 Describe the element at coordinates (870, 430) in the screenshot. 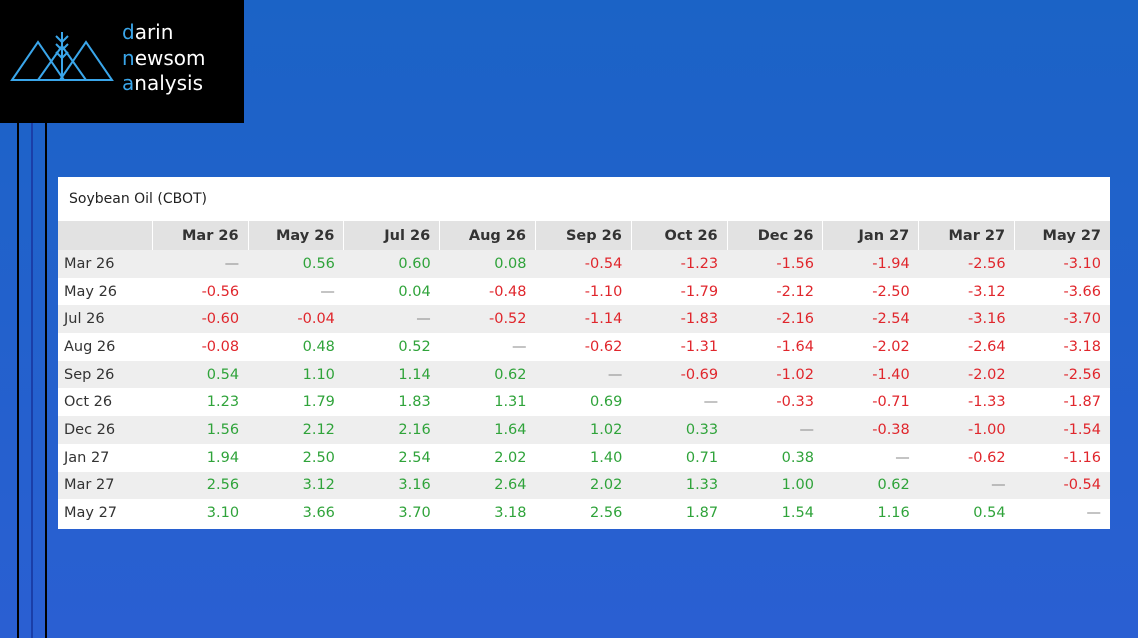

I see `value-cell: -0.38` at that location.